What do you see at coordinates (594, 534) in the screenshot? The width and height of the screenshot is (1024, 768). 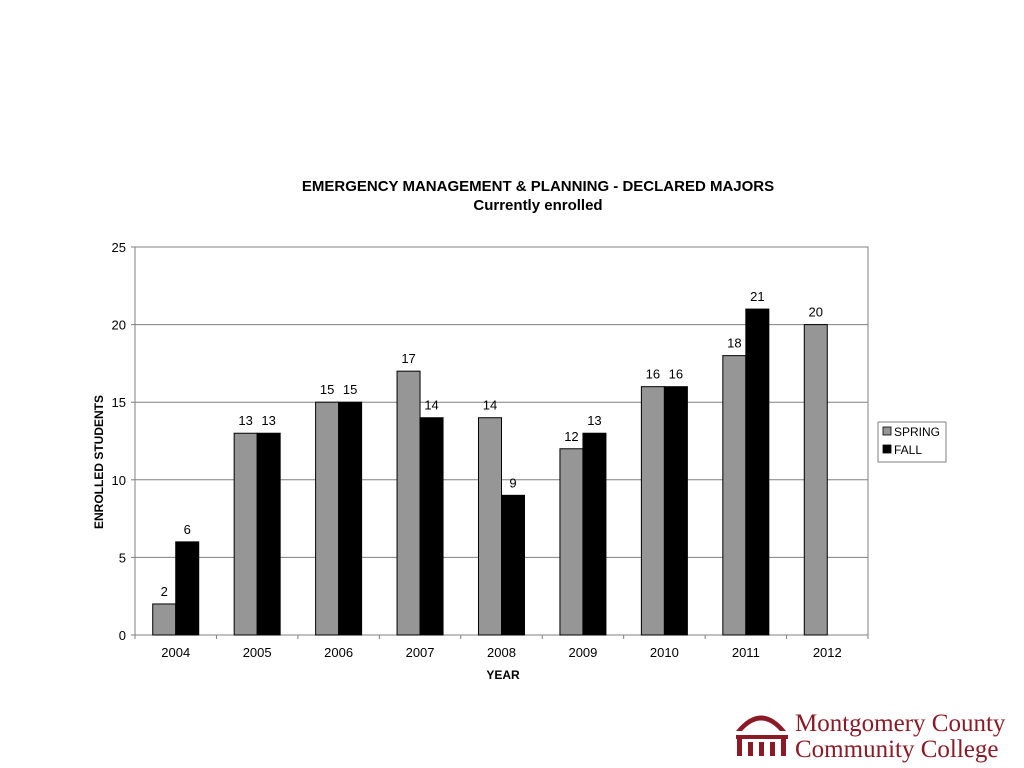 I see `bar-fall-2009` at bounding box center [594, 534].